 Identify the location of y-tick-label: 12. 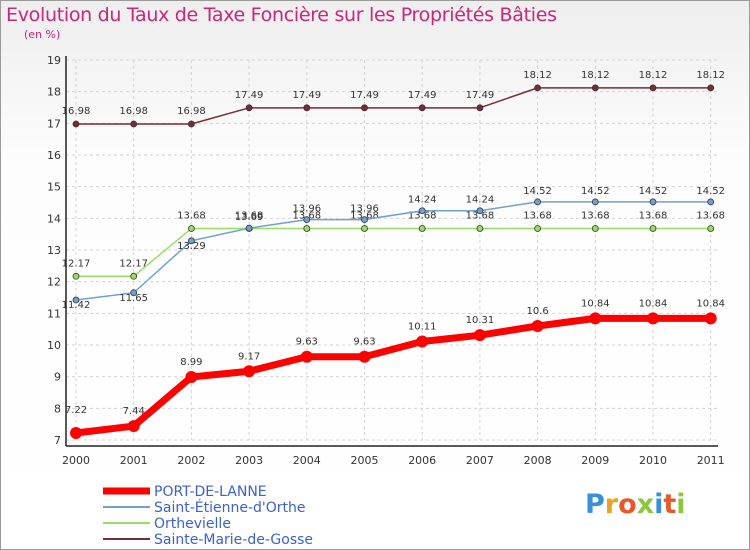
(54, 282).